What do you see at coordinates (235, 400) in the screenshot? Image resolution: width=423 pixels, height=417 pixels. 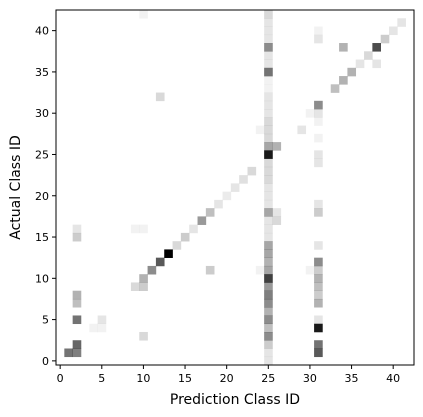 I see `x-axis-label: Prediction Class ID` at bounding box center [235, 400].